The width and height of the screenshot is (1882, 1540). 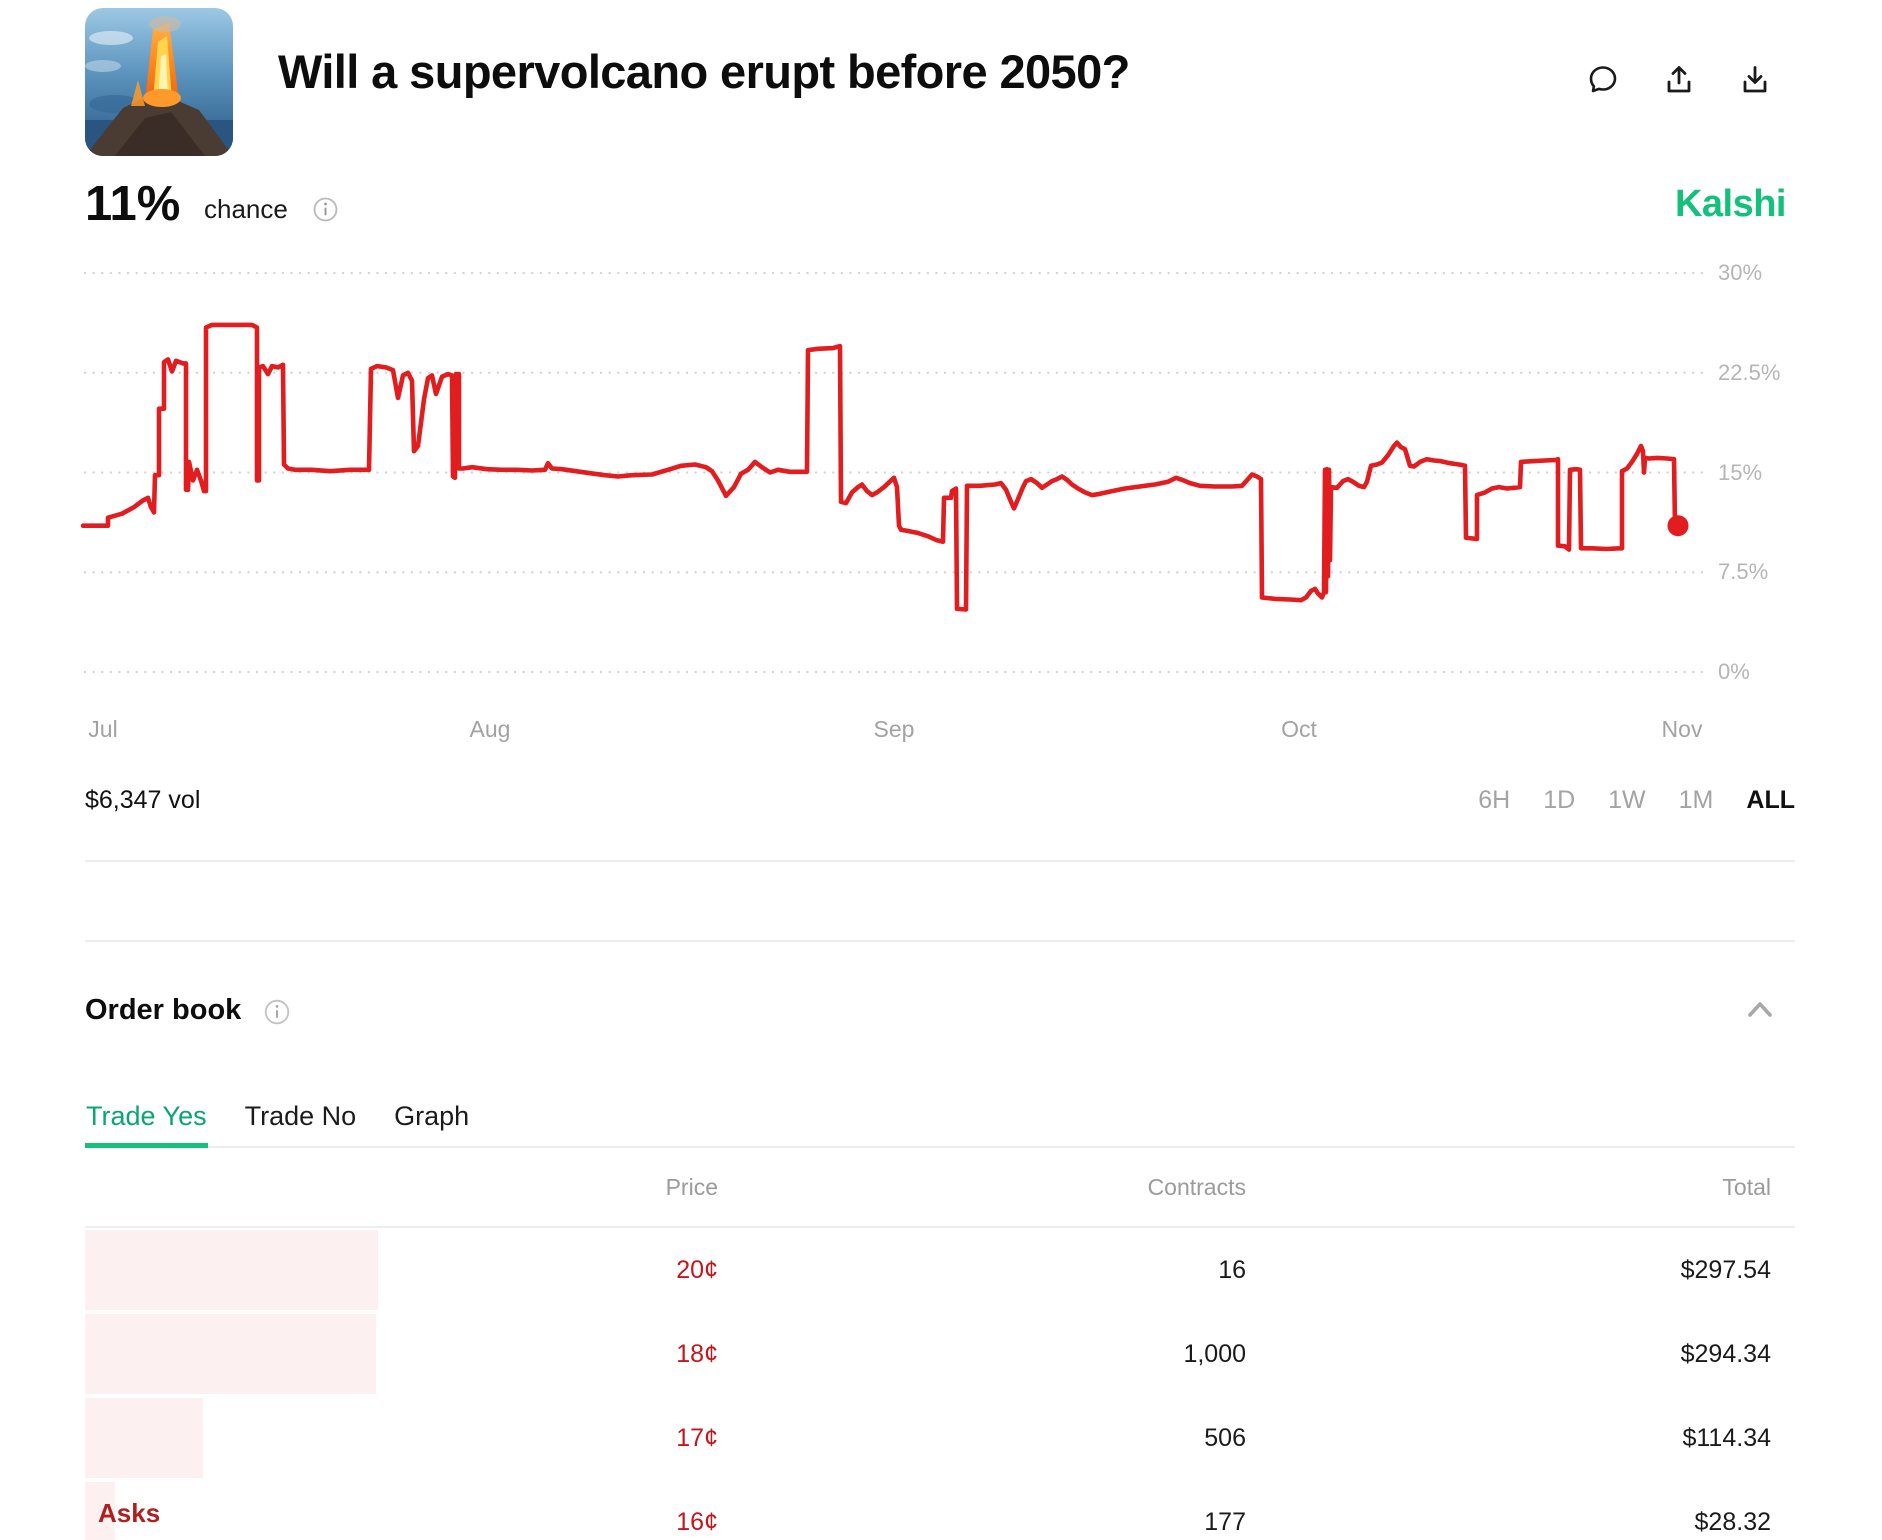 What do you see at coordinates (133, 204) in the screenshot?
I see `chance-value: 11%` at bounding box center [133, 204].